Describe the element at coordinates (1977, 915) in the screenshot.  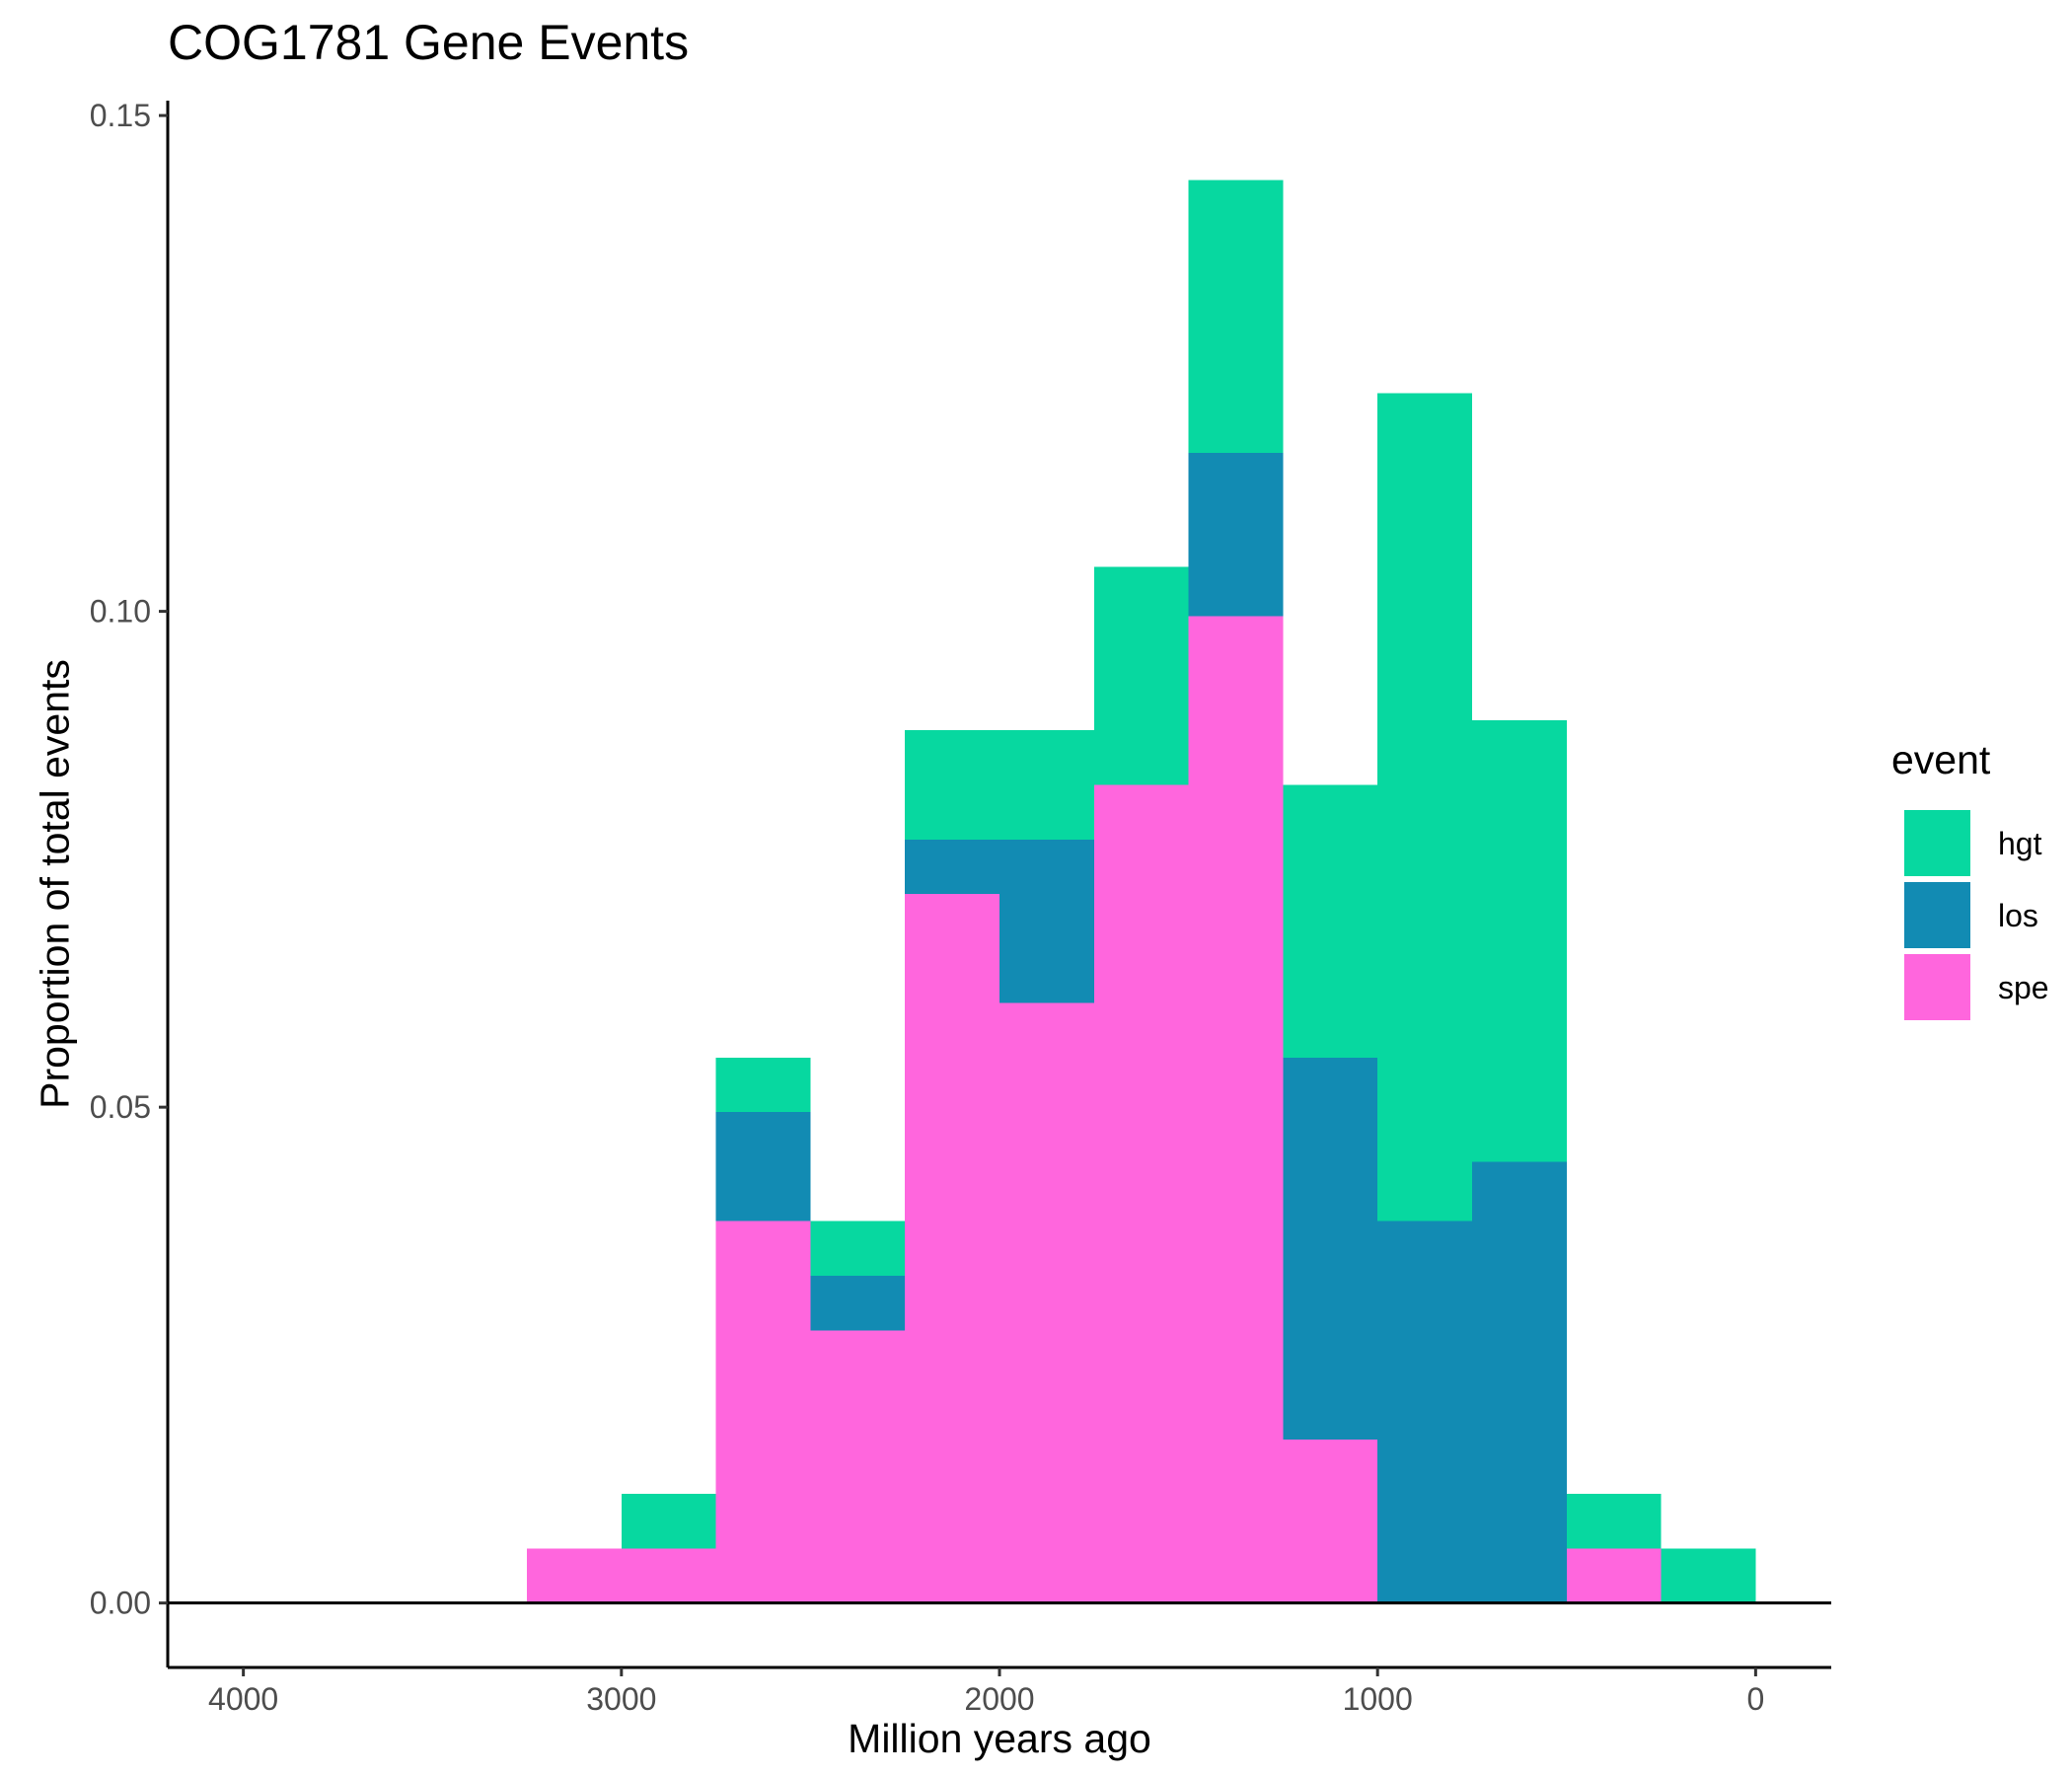
I see `legend-items: hgt los spe` at that location.